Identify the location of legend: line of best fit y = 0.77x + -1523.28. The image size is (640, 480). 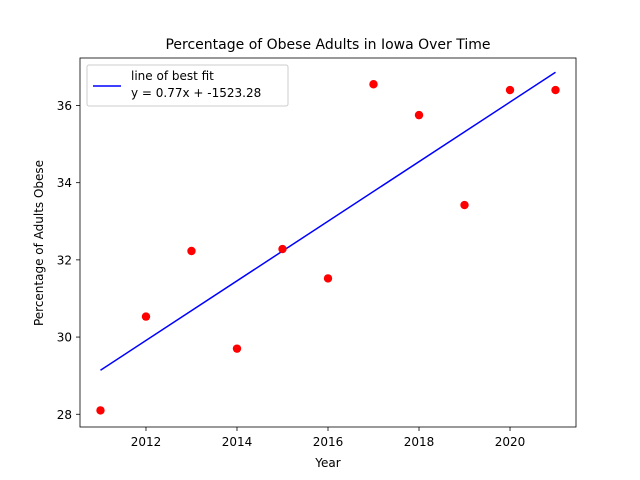
(187, 85).